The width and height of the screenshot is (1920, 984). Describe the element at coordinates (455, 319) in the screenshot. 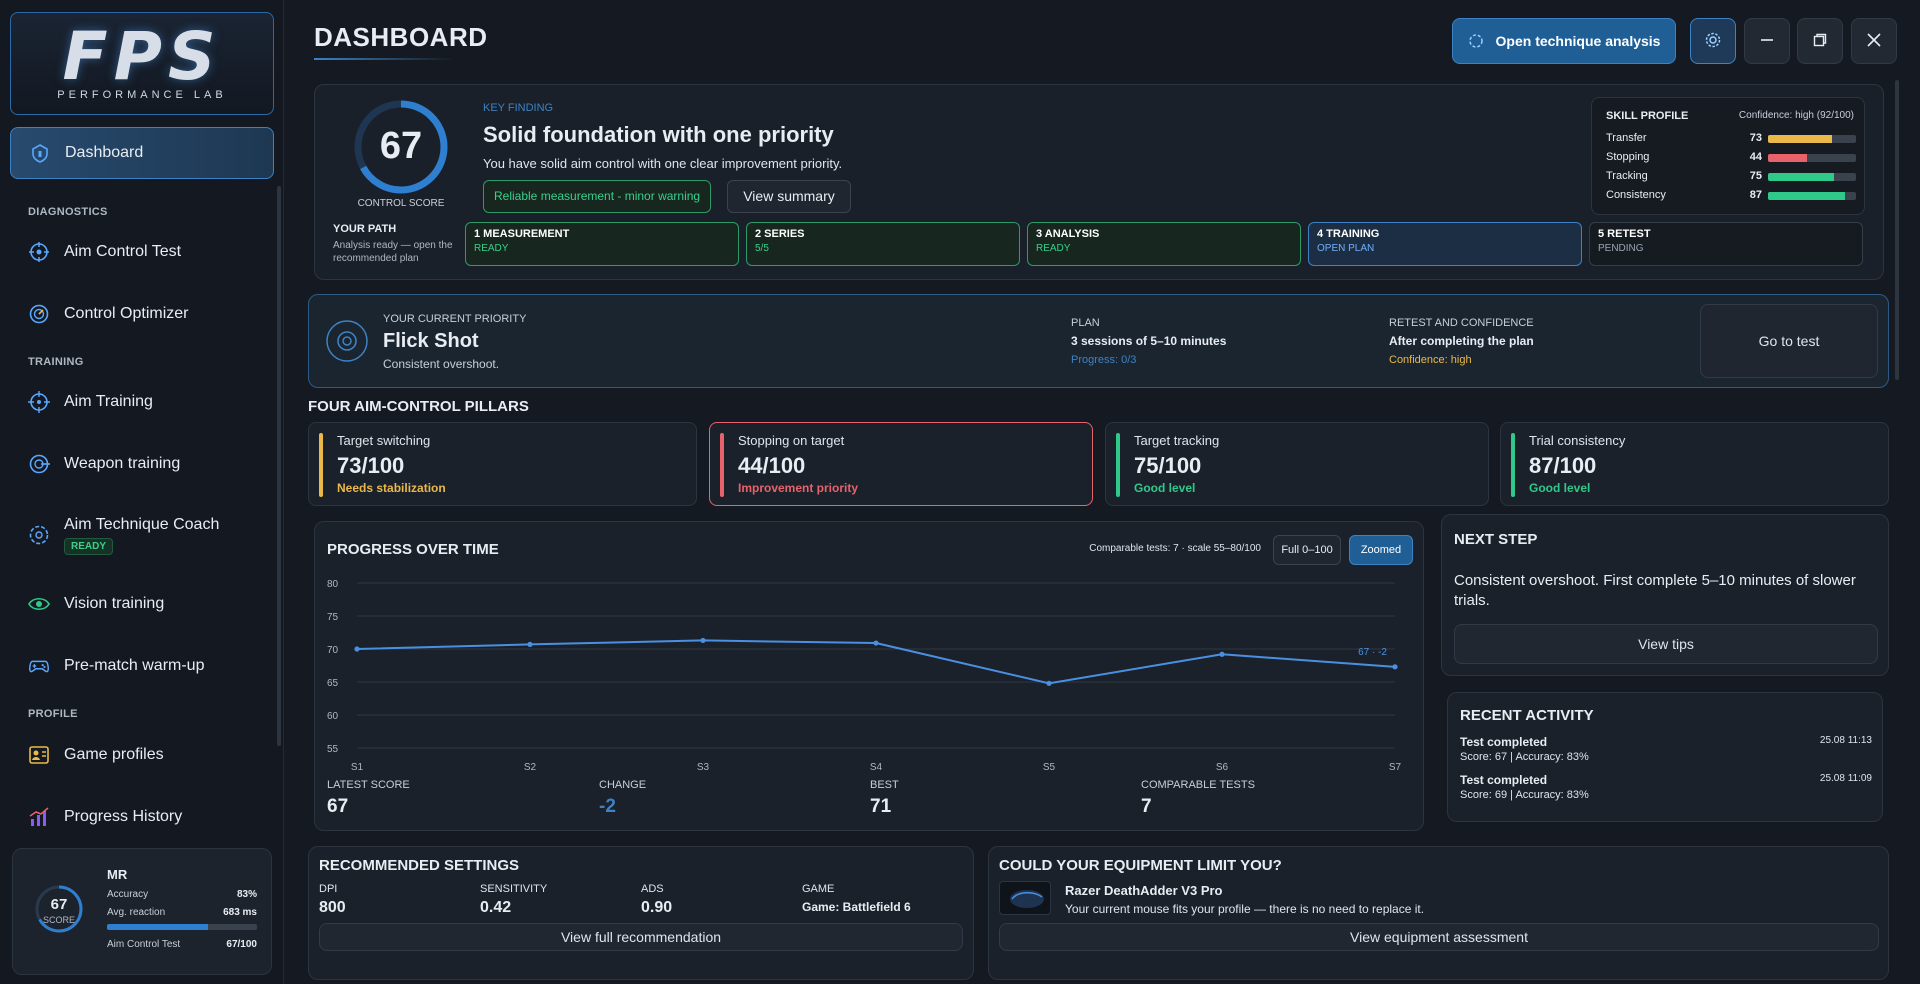

I see `priority-label: YOUR CURRENT PRIORITY` at that location.